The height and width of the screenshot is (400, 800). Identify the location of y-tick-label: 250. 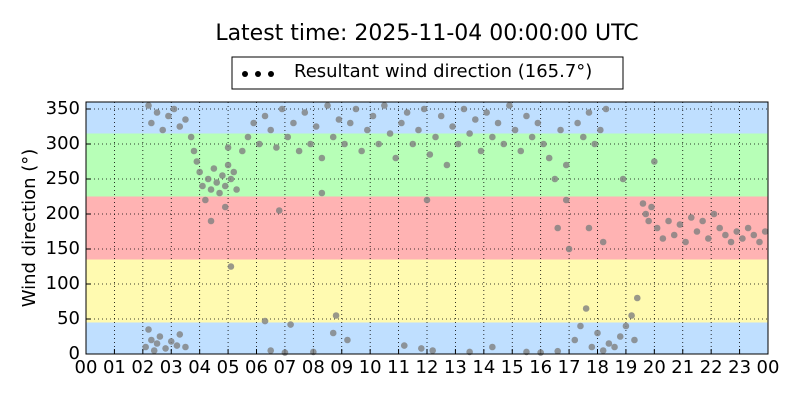
(63, 178).